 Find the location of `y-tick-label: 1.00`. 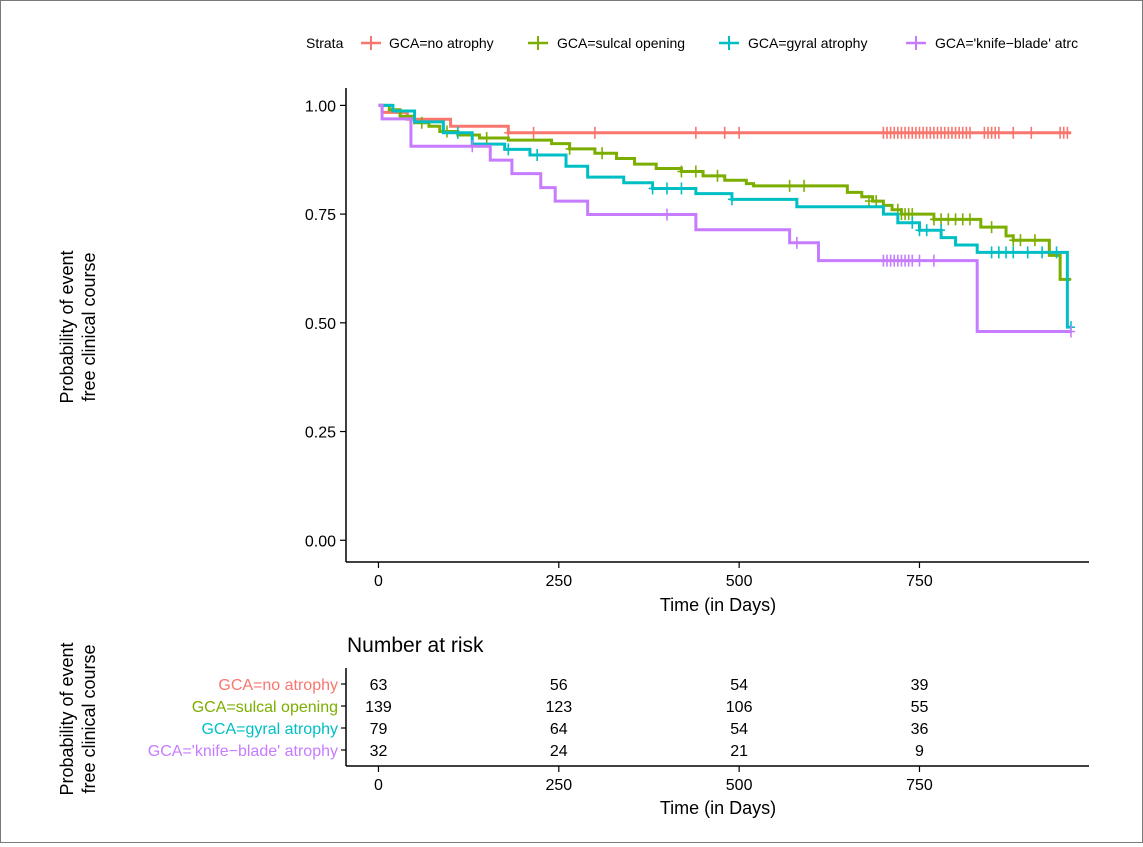

y-tick-label: 1.00 is located at coordinates (320, 106).